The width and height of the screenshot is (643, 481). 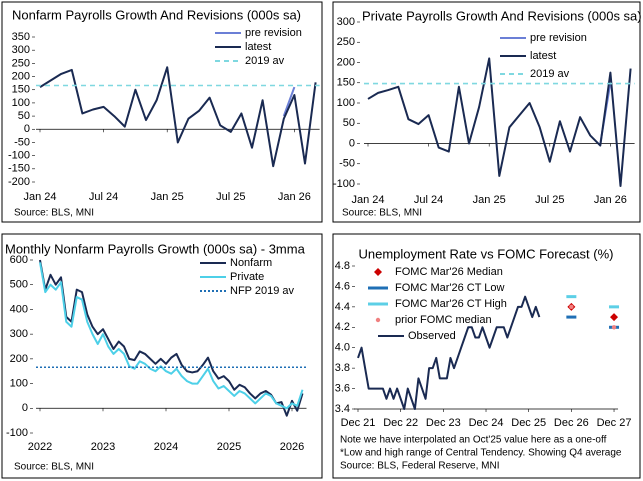 I want to click on y-tick-label: 500, so click(x=19, y=285).